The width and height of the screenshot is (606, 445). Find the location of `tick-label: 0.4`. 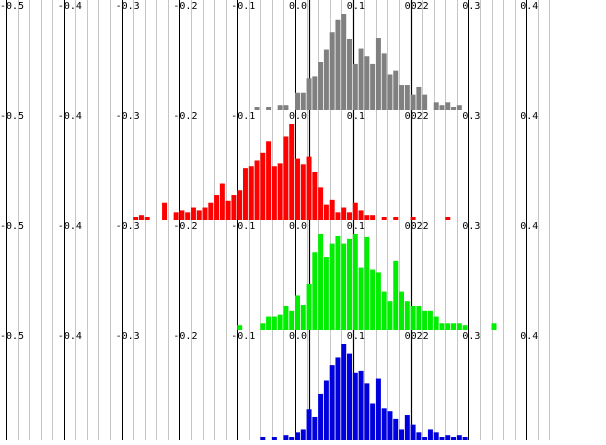

tick-label: 0.4 is located at coordinates (529, 226).